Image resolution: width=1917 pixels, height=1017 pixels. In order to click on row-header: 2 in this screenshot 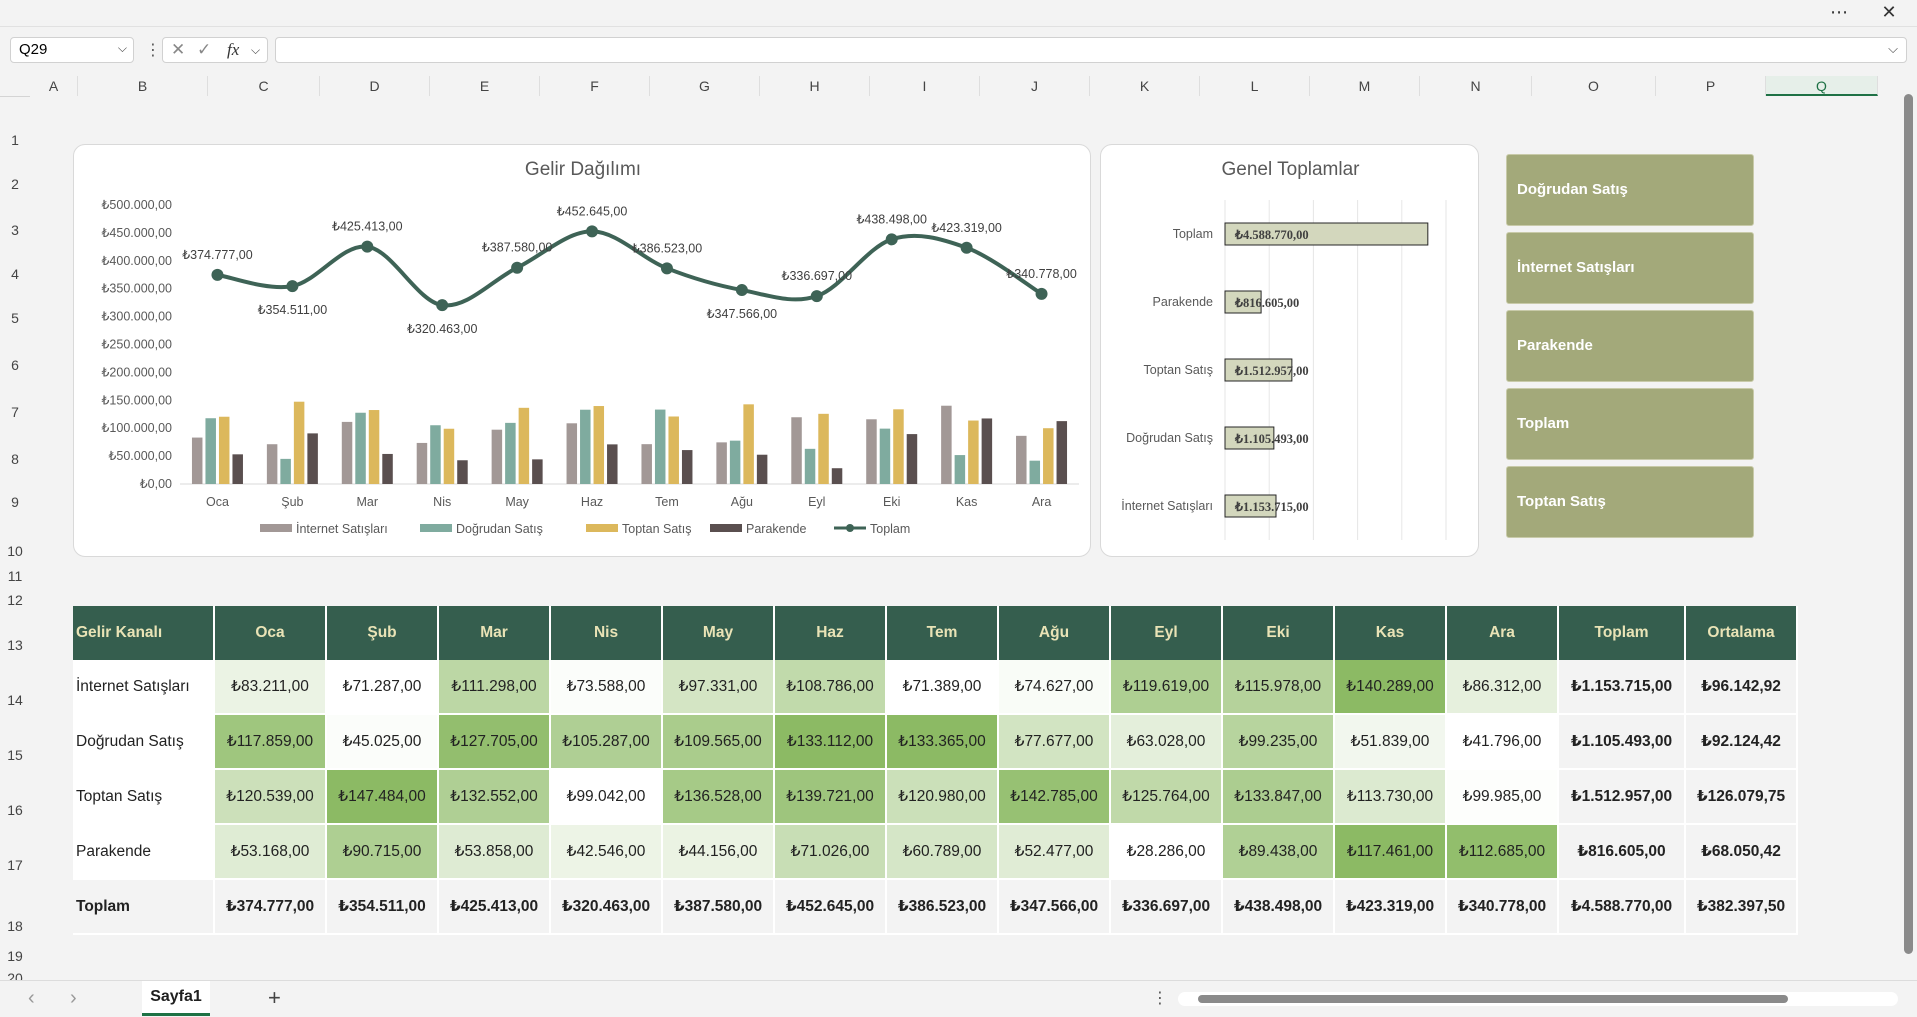, I will do `click(15, 184)`.